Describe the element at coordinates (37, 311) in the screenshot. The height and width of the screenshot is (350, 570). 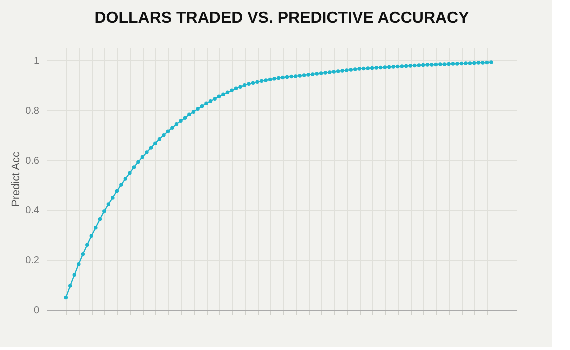
I see `y-tick-label: 0` at that location.